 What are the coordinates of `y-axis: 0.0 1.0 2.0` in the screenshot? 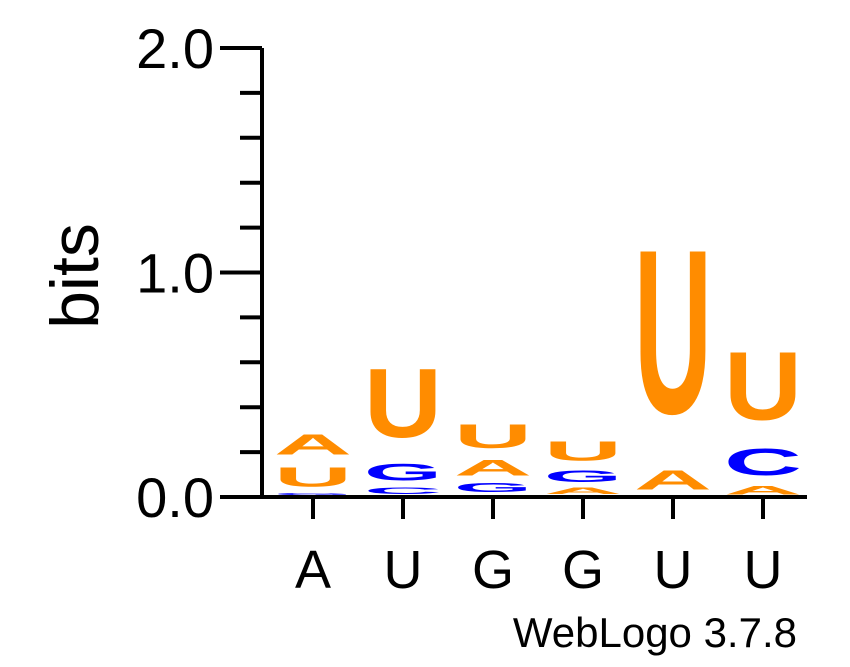 It's located at (200, 273).